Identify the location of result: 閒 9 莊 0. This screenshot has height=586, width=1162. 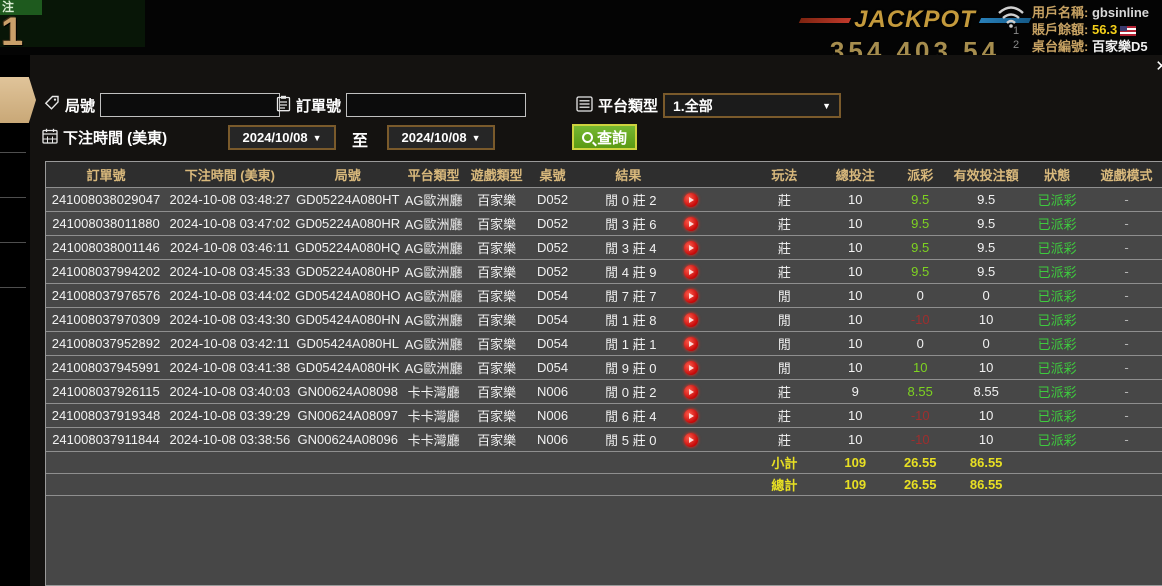
(664, 367).